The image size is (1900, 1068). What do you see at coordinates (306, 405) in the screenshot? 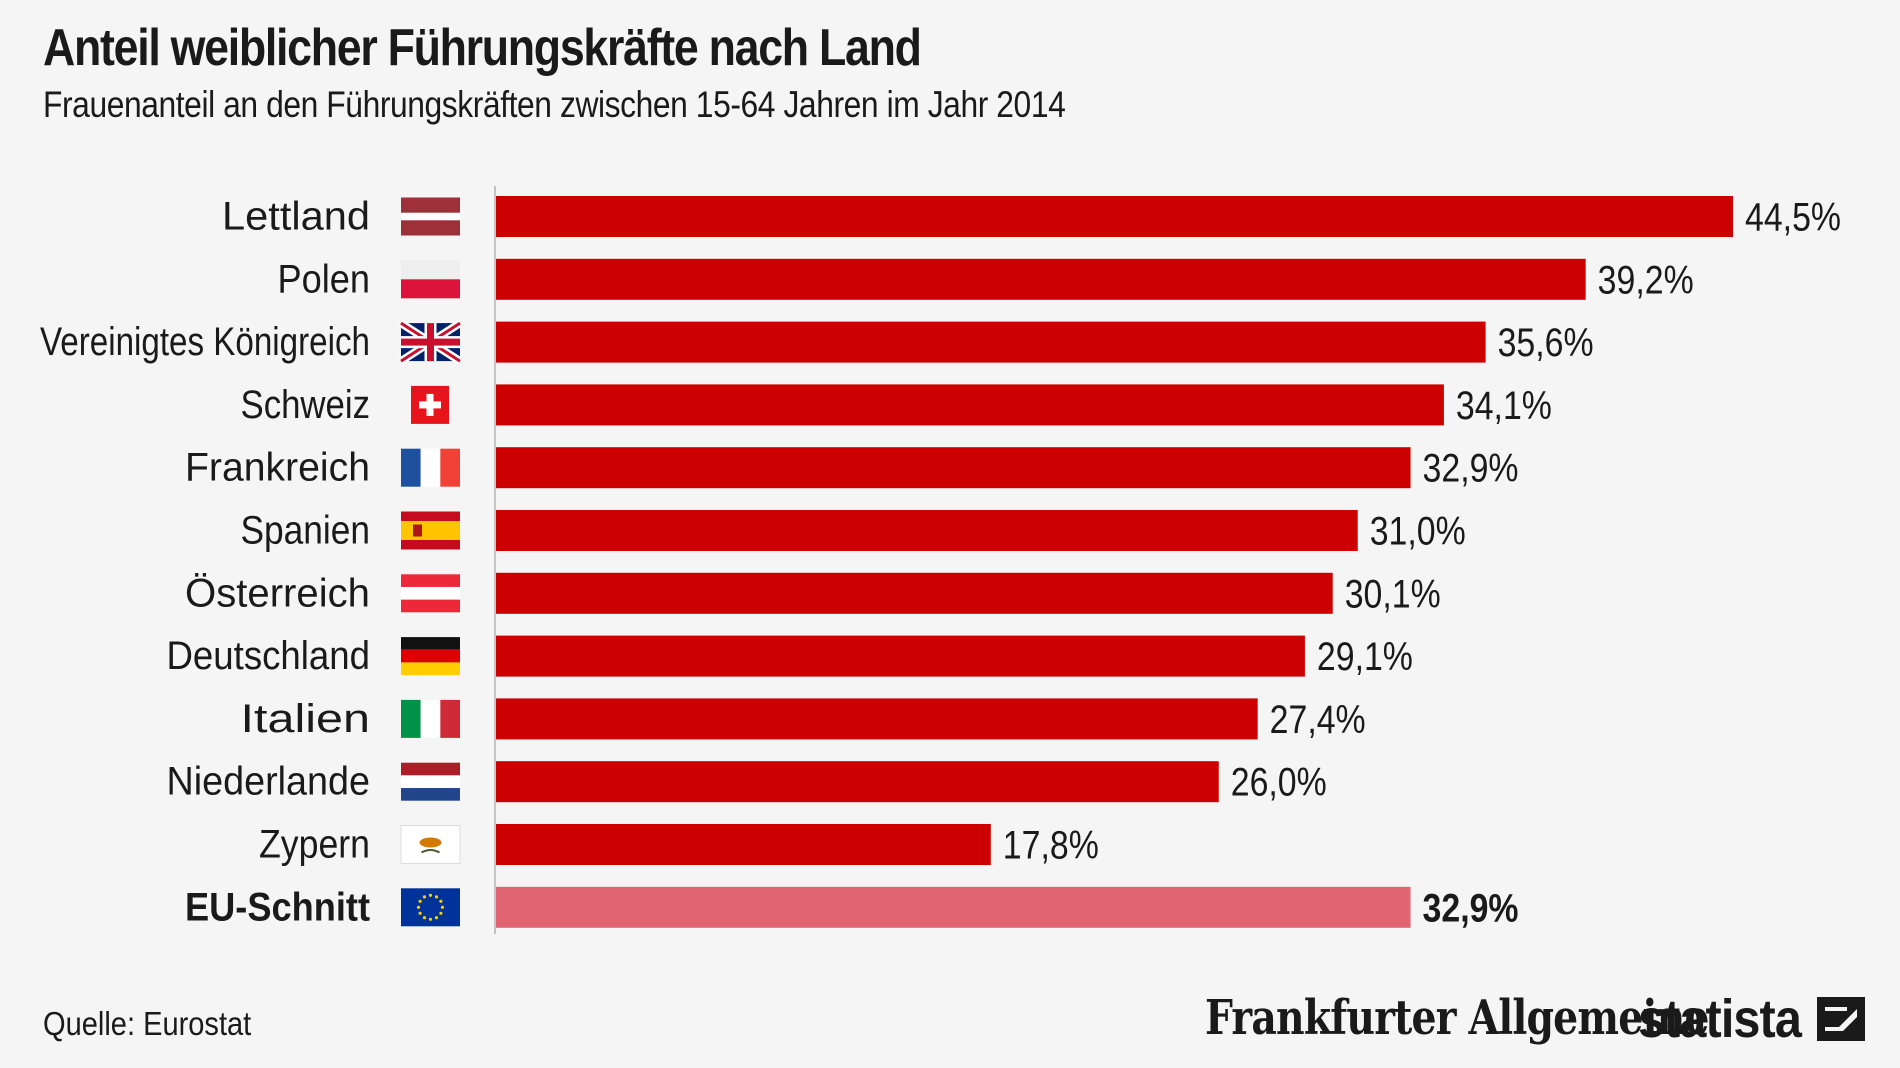
I see `category-label: Schweiz` at bounding box center [306, 405].